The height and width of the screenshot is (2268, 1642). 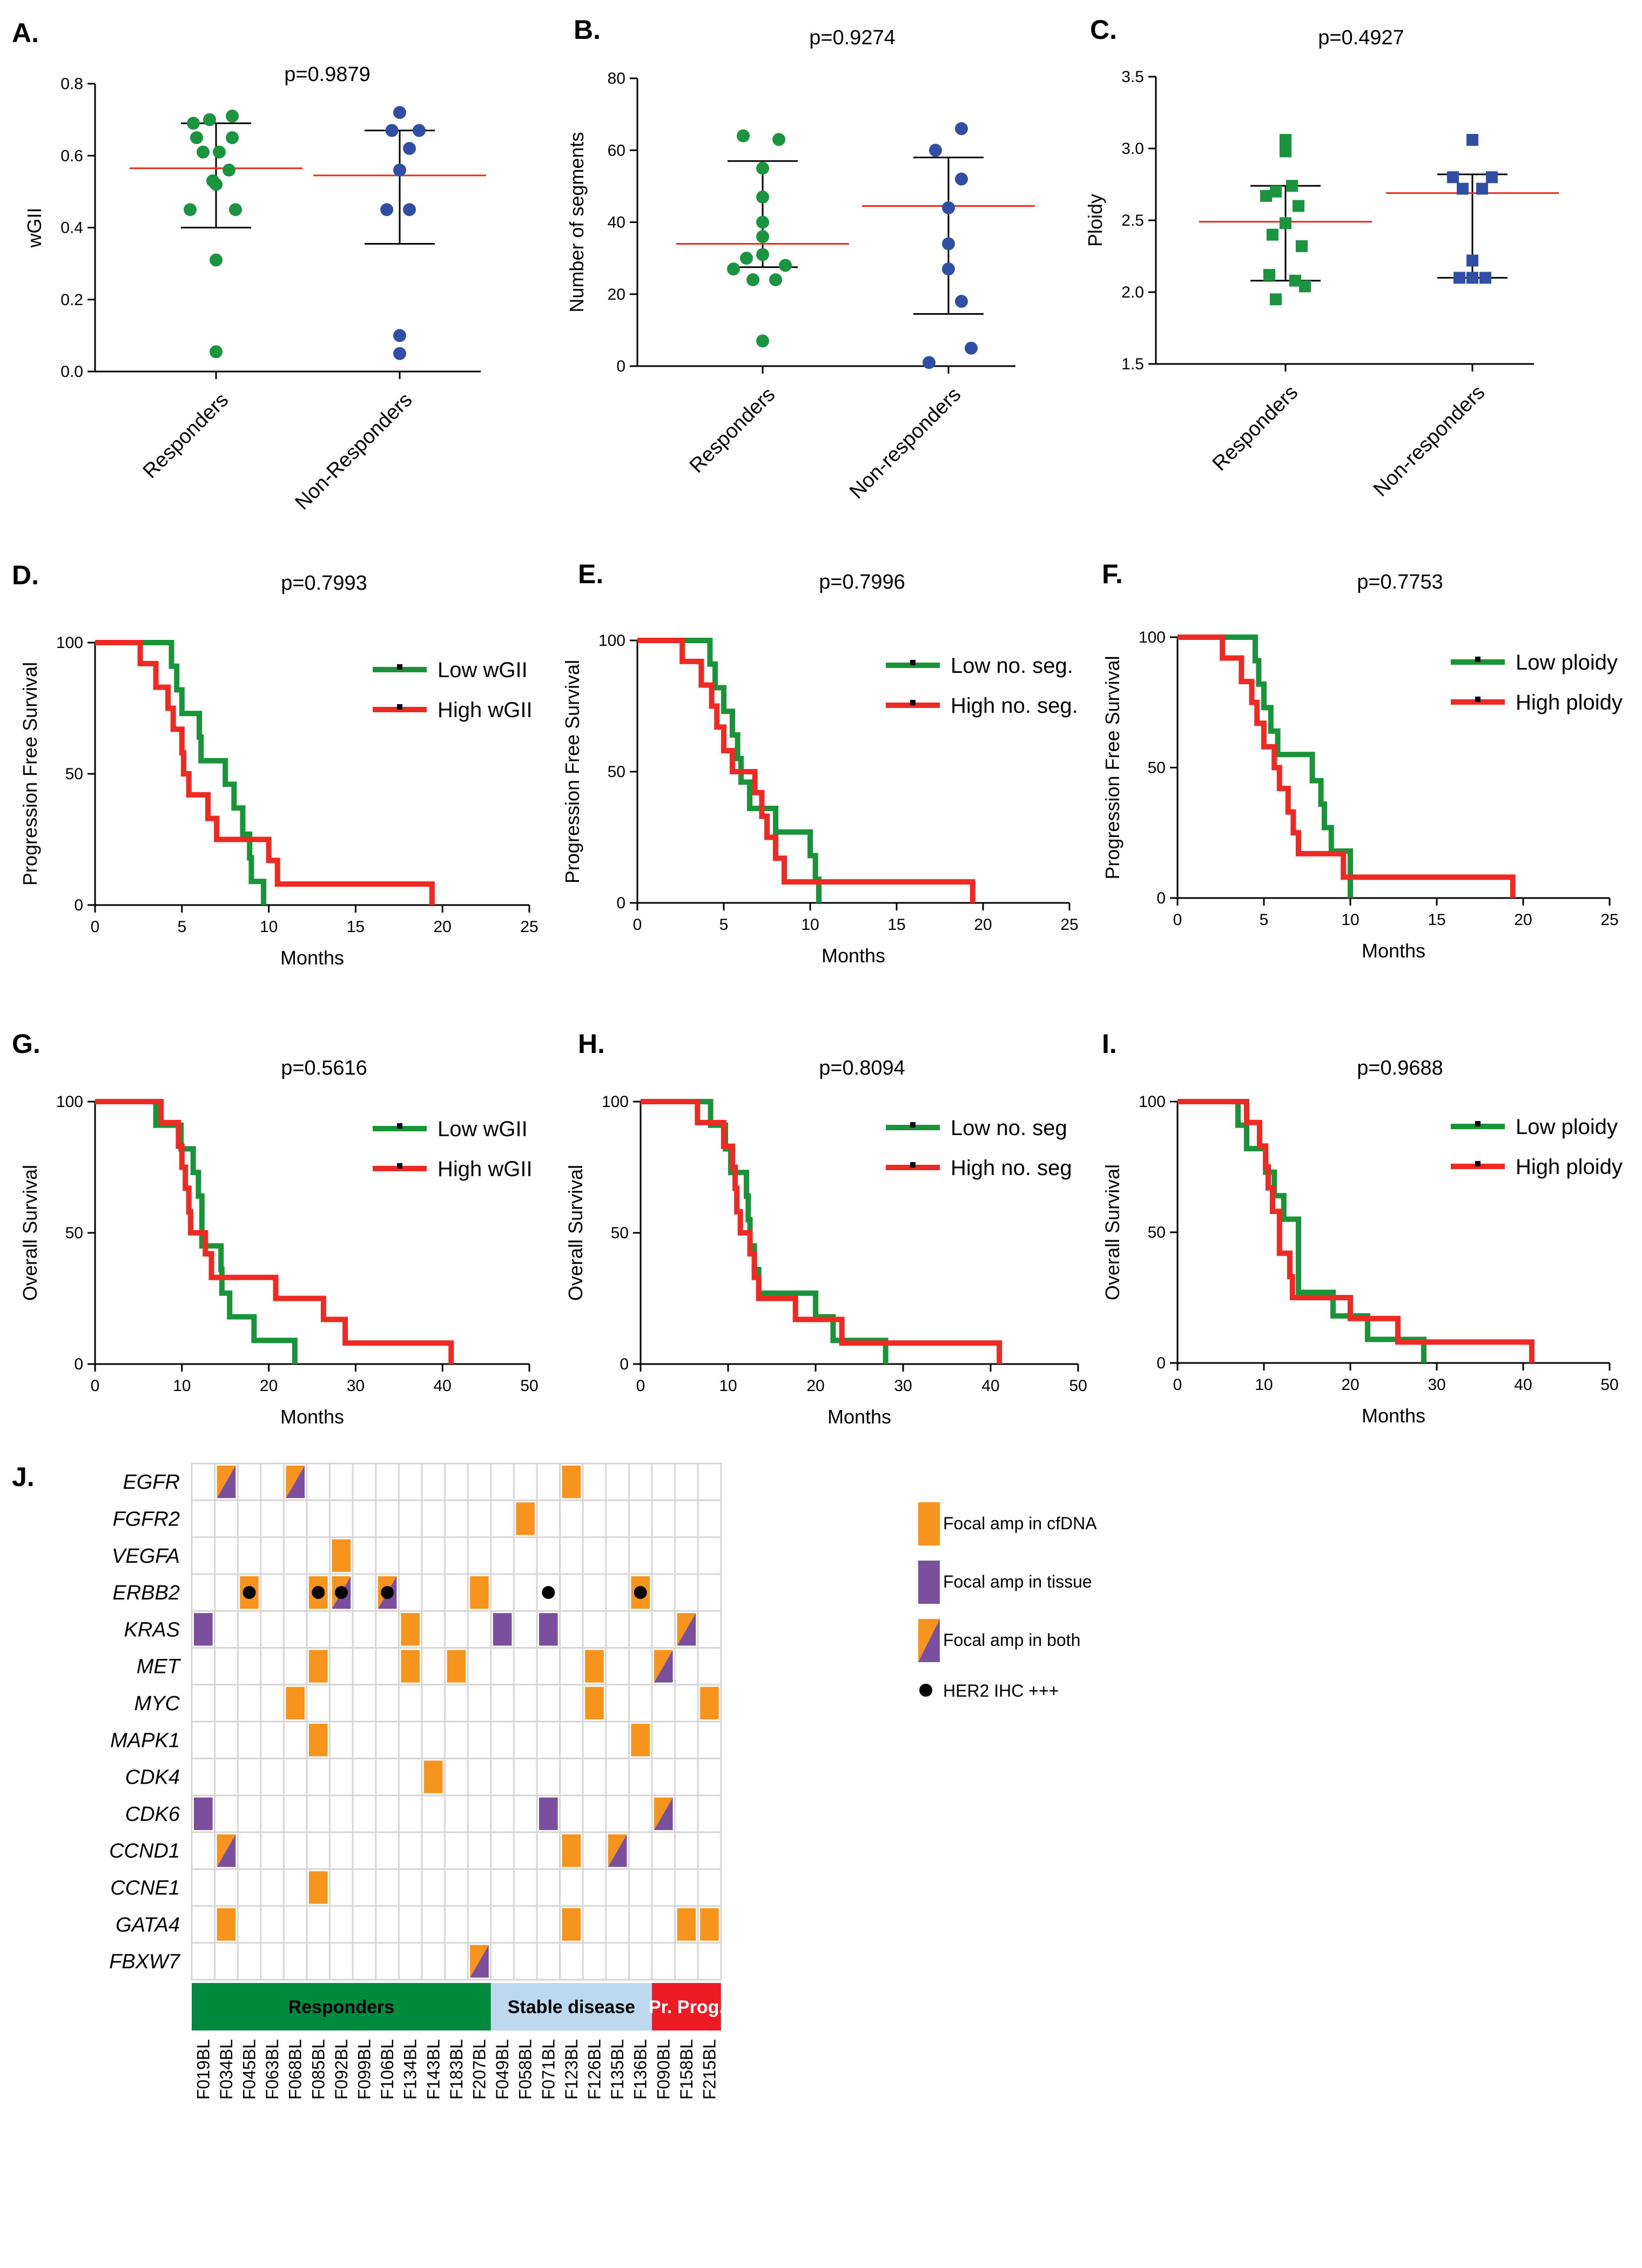 What do you see at coordinates (145, 1888) in the screenshot?
I see `gene-label: CCNE1` at bounding box center [145, 1888].